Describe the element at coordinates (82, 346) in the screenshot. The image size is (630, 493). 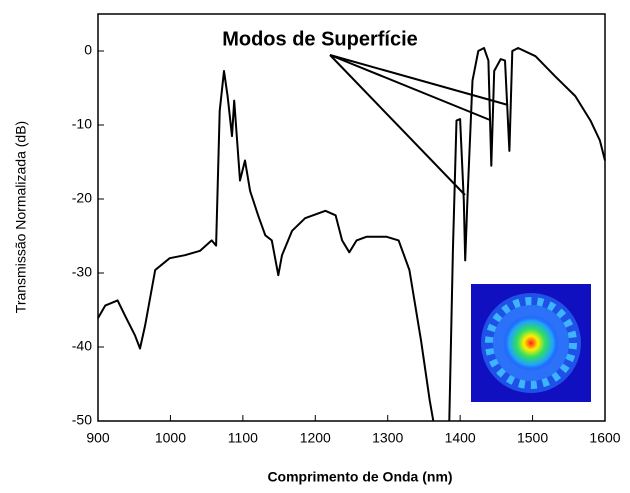
I see `y-tick-label: -40` at that location.